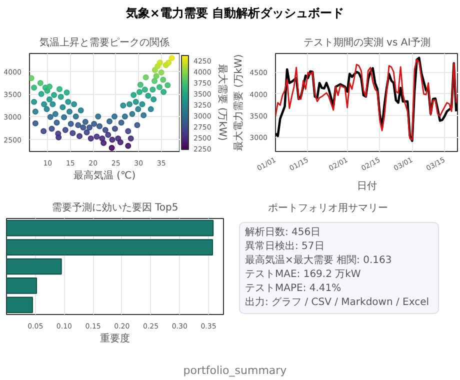 This screenshot has width=460, height=380. Describe the element at coordinates (367, 42) in the screenshot. I see `chart-title: テスト期間の実測 vs AI予測` at that location.